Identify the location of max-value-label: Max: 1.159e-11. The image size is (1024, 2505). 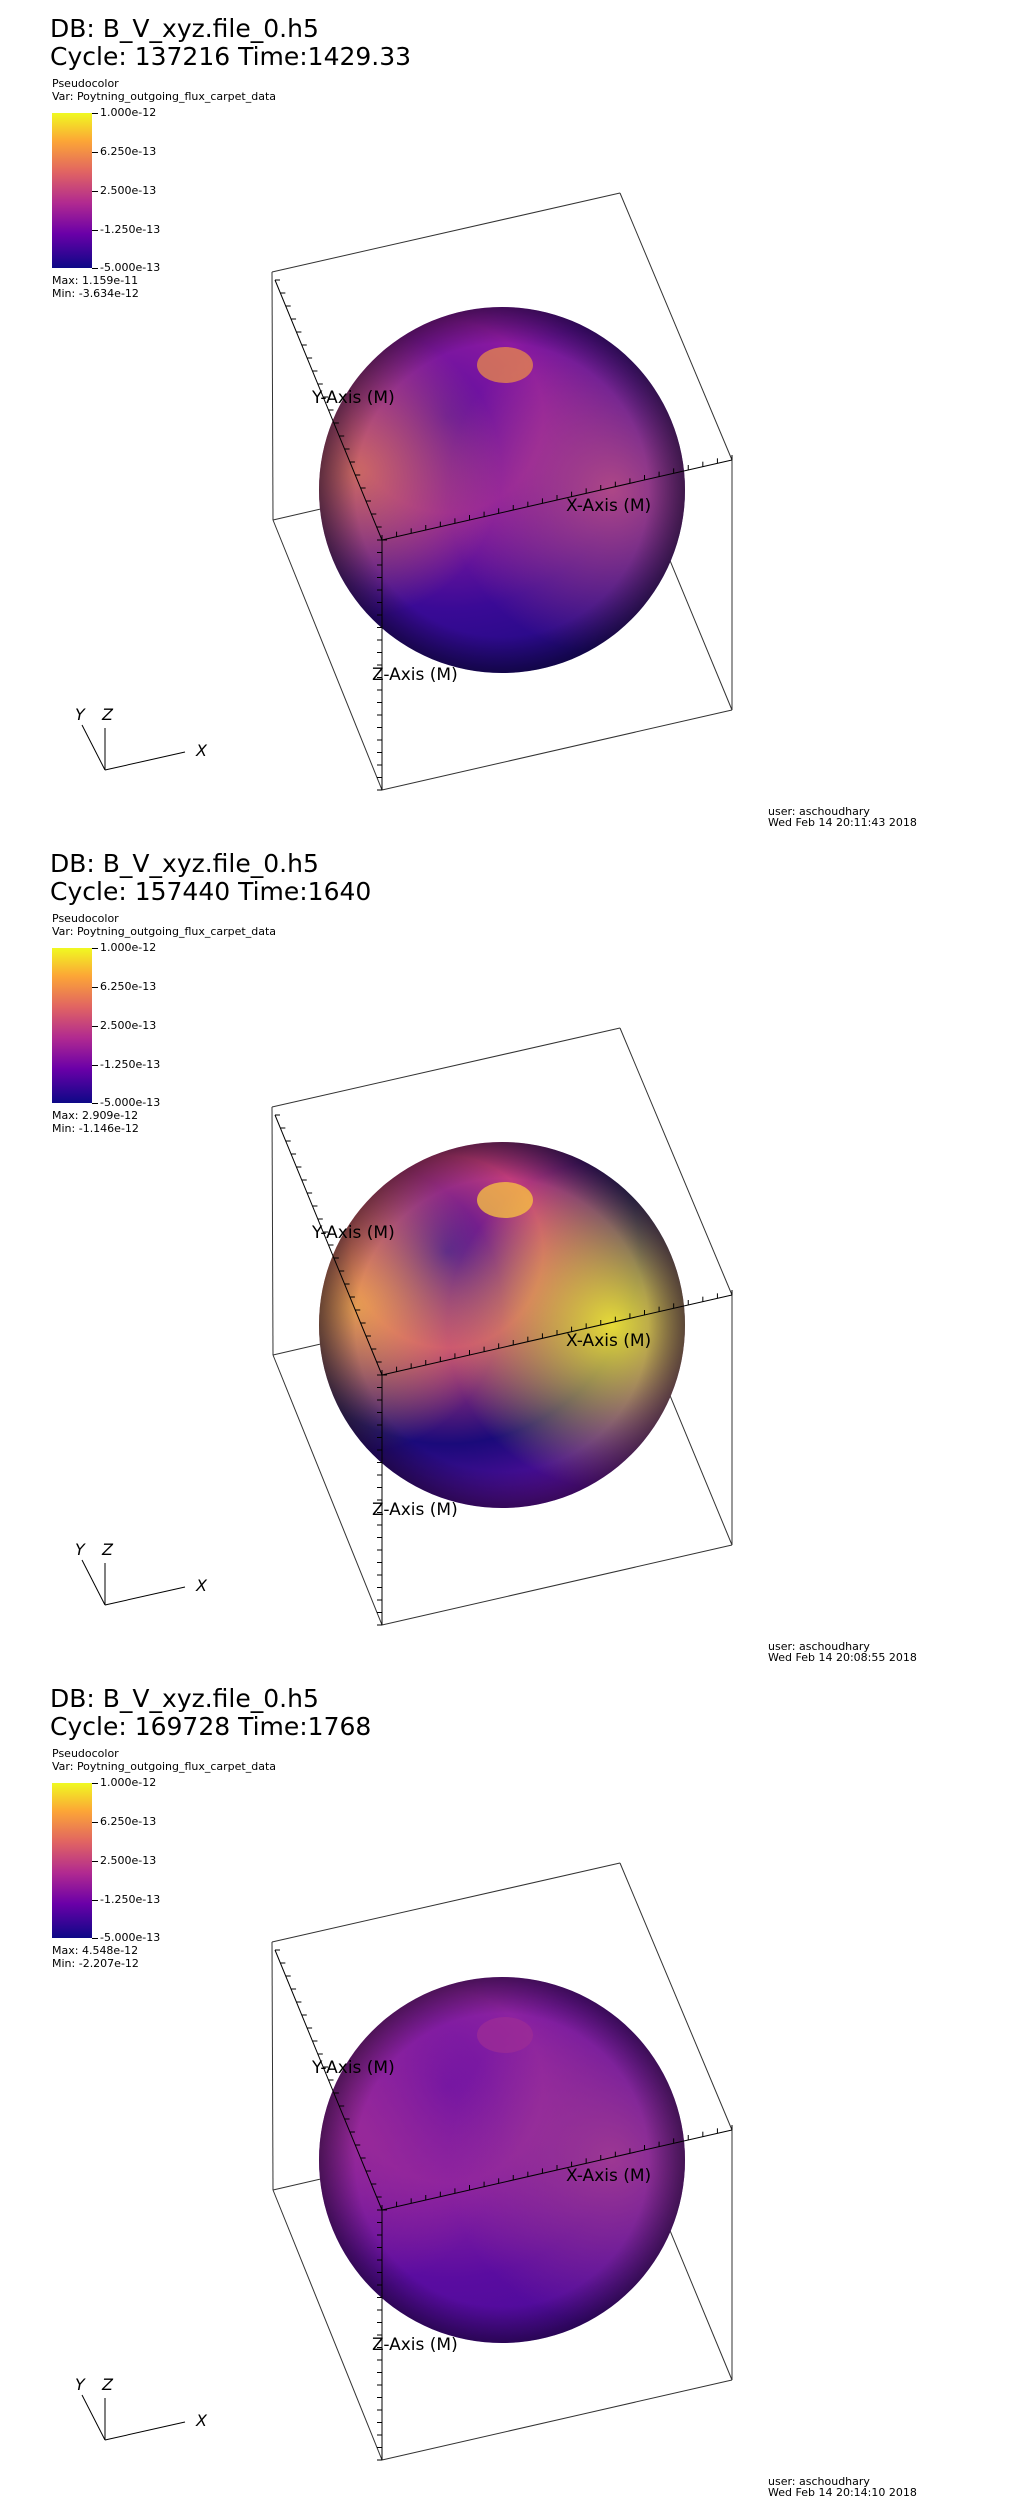
(95, 280).